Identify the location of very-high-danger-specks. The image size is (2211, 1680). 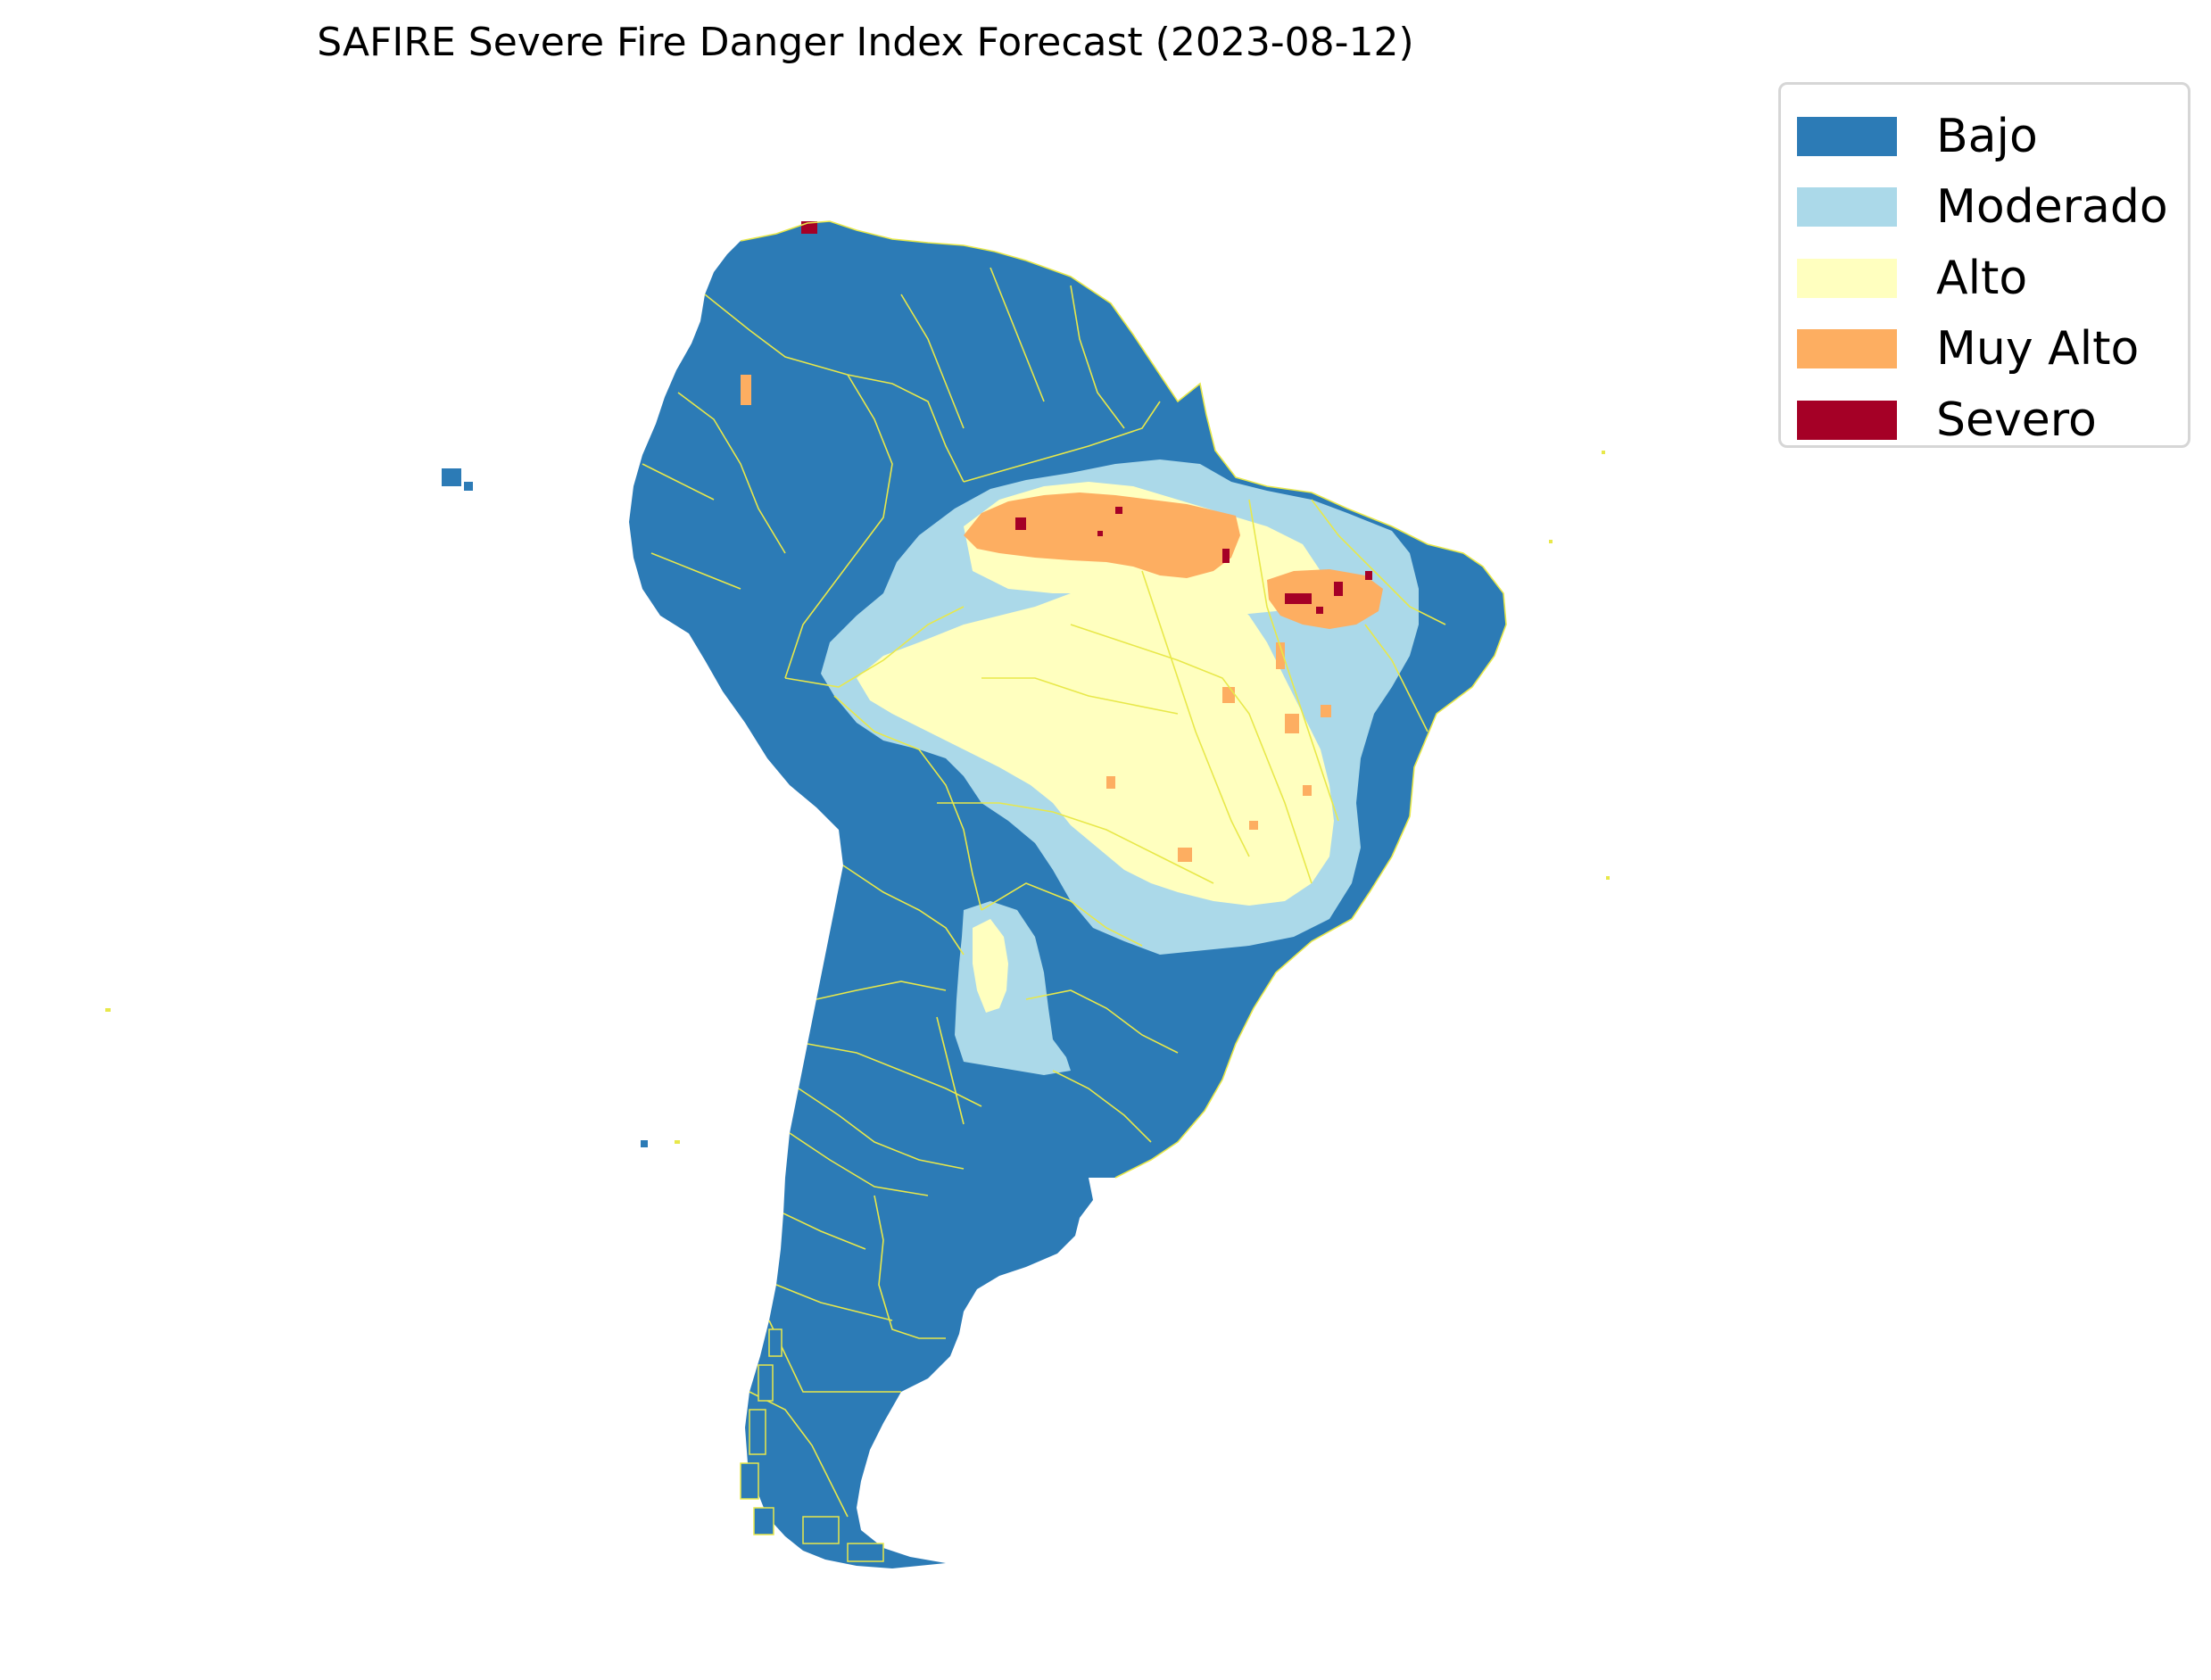
(1036, 618).